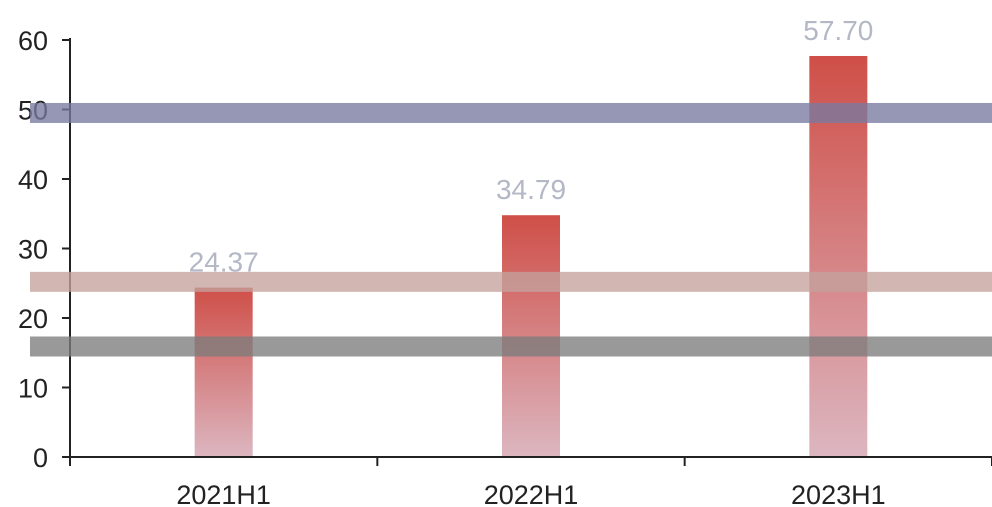 This screenshot has height=507, width=992. I want to click on y-tick-label: 10, so click(33, 389).